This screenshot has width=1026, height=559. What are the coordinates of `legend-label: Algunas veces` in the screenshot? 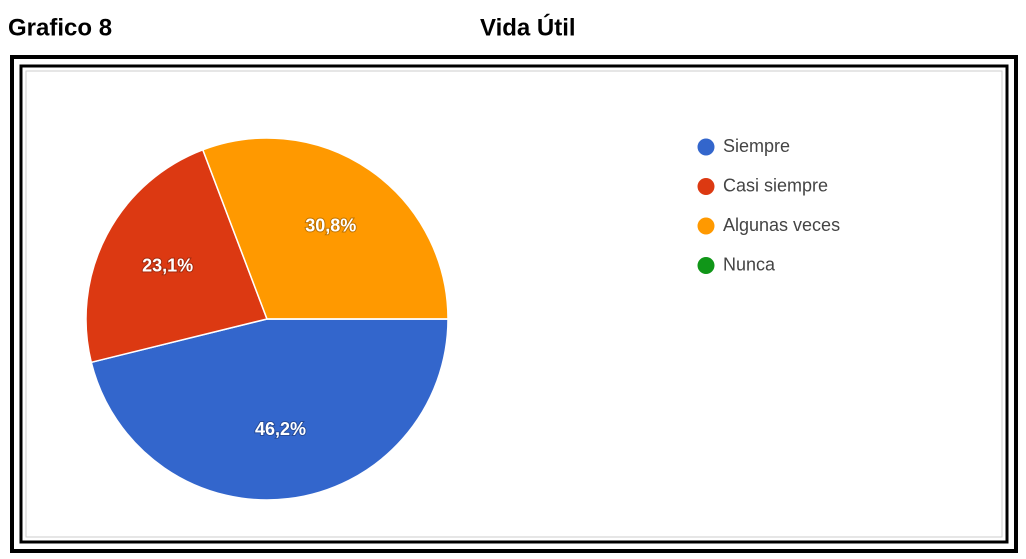 It's located at (781, 225).